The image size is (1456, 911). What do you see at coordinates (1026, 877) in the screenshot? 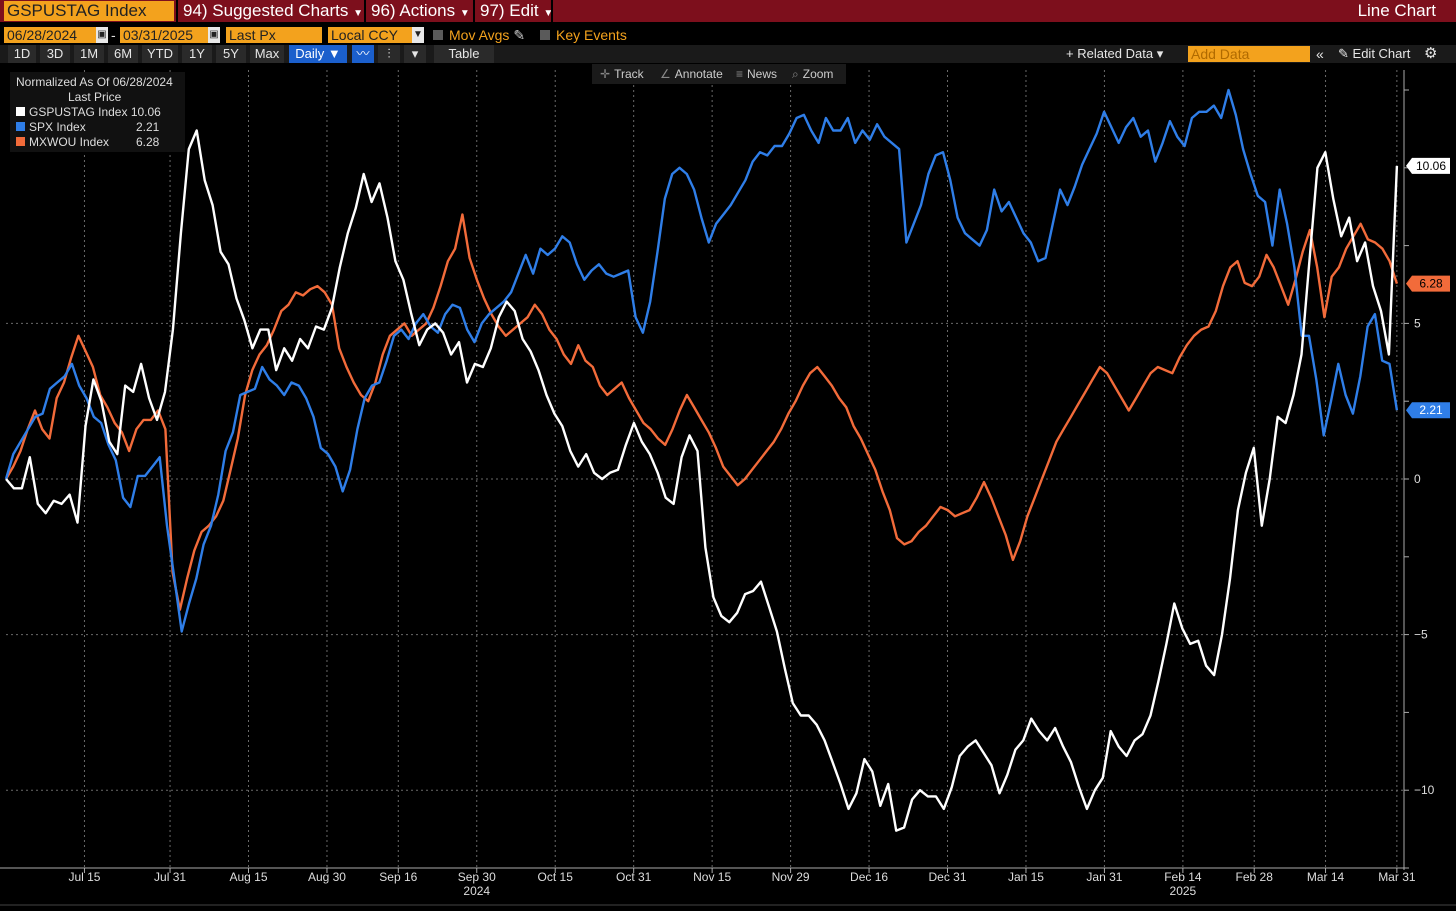
I see `x-tick-label: Jan 15` at bounding box center [1026, 877].